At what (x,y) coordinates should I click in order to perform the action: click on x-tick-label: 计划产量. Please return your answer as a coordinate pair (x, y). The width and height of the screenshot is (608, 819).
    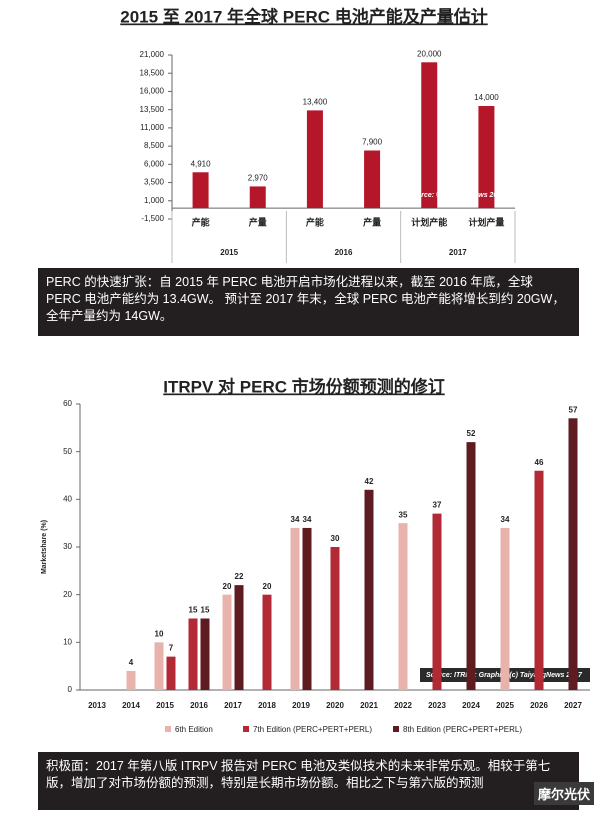
    Looking at the image, I should click on (486, 221).